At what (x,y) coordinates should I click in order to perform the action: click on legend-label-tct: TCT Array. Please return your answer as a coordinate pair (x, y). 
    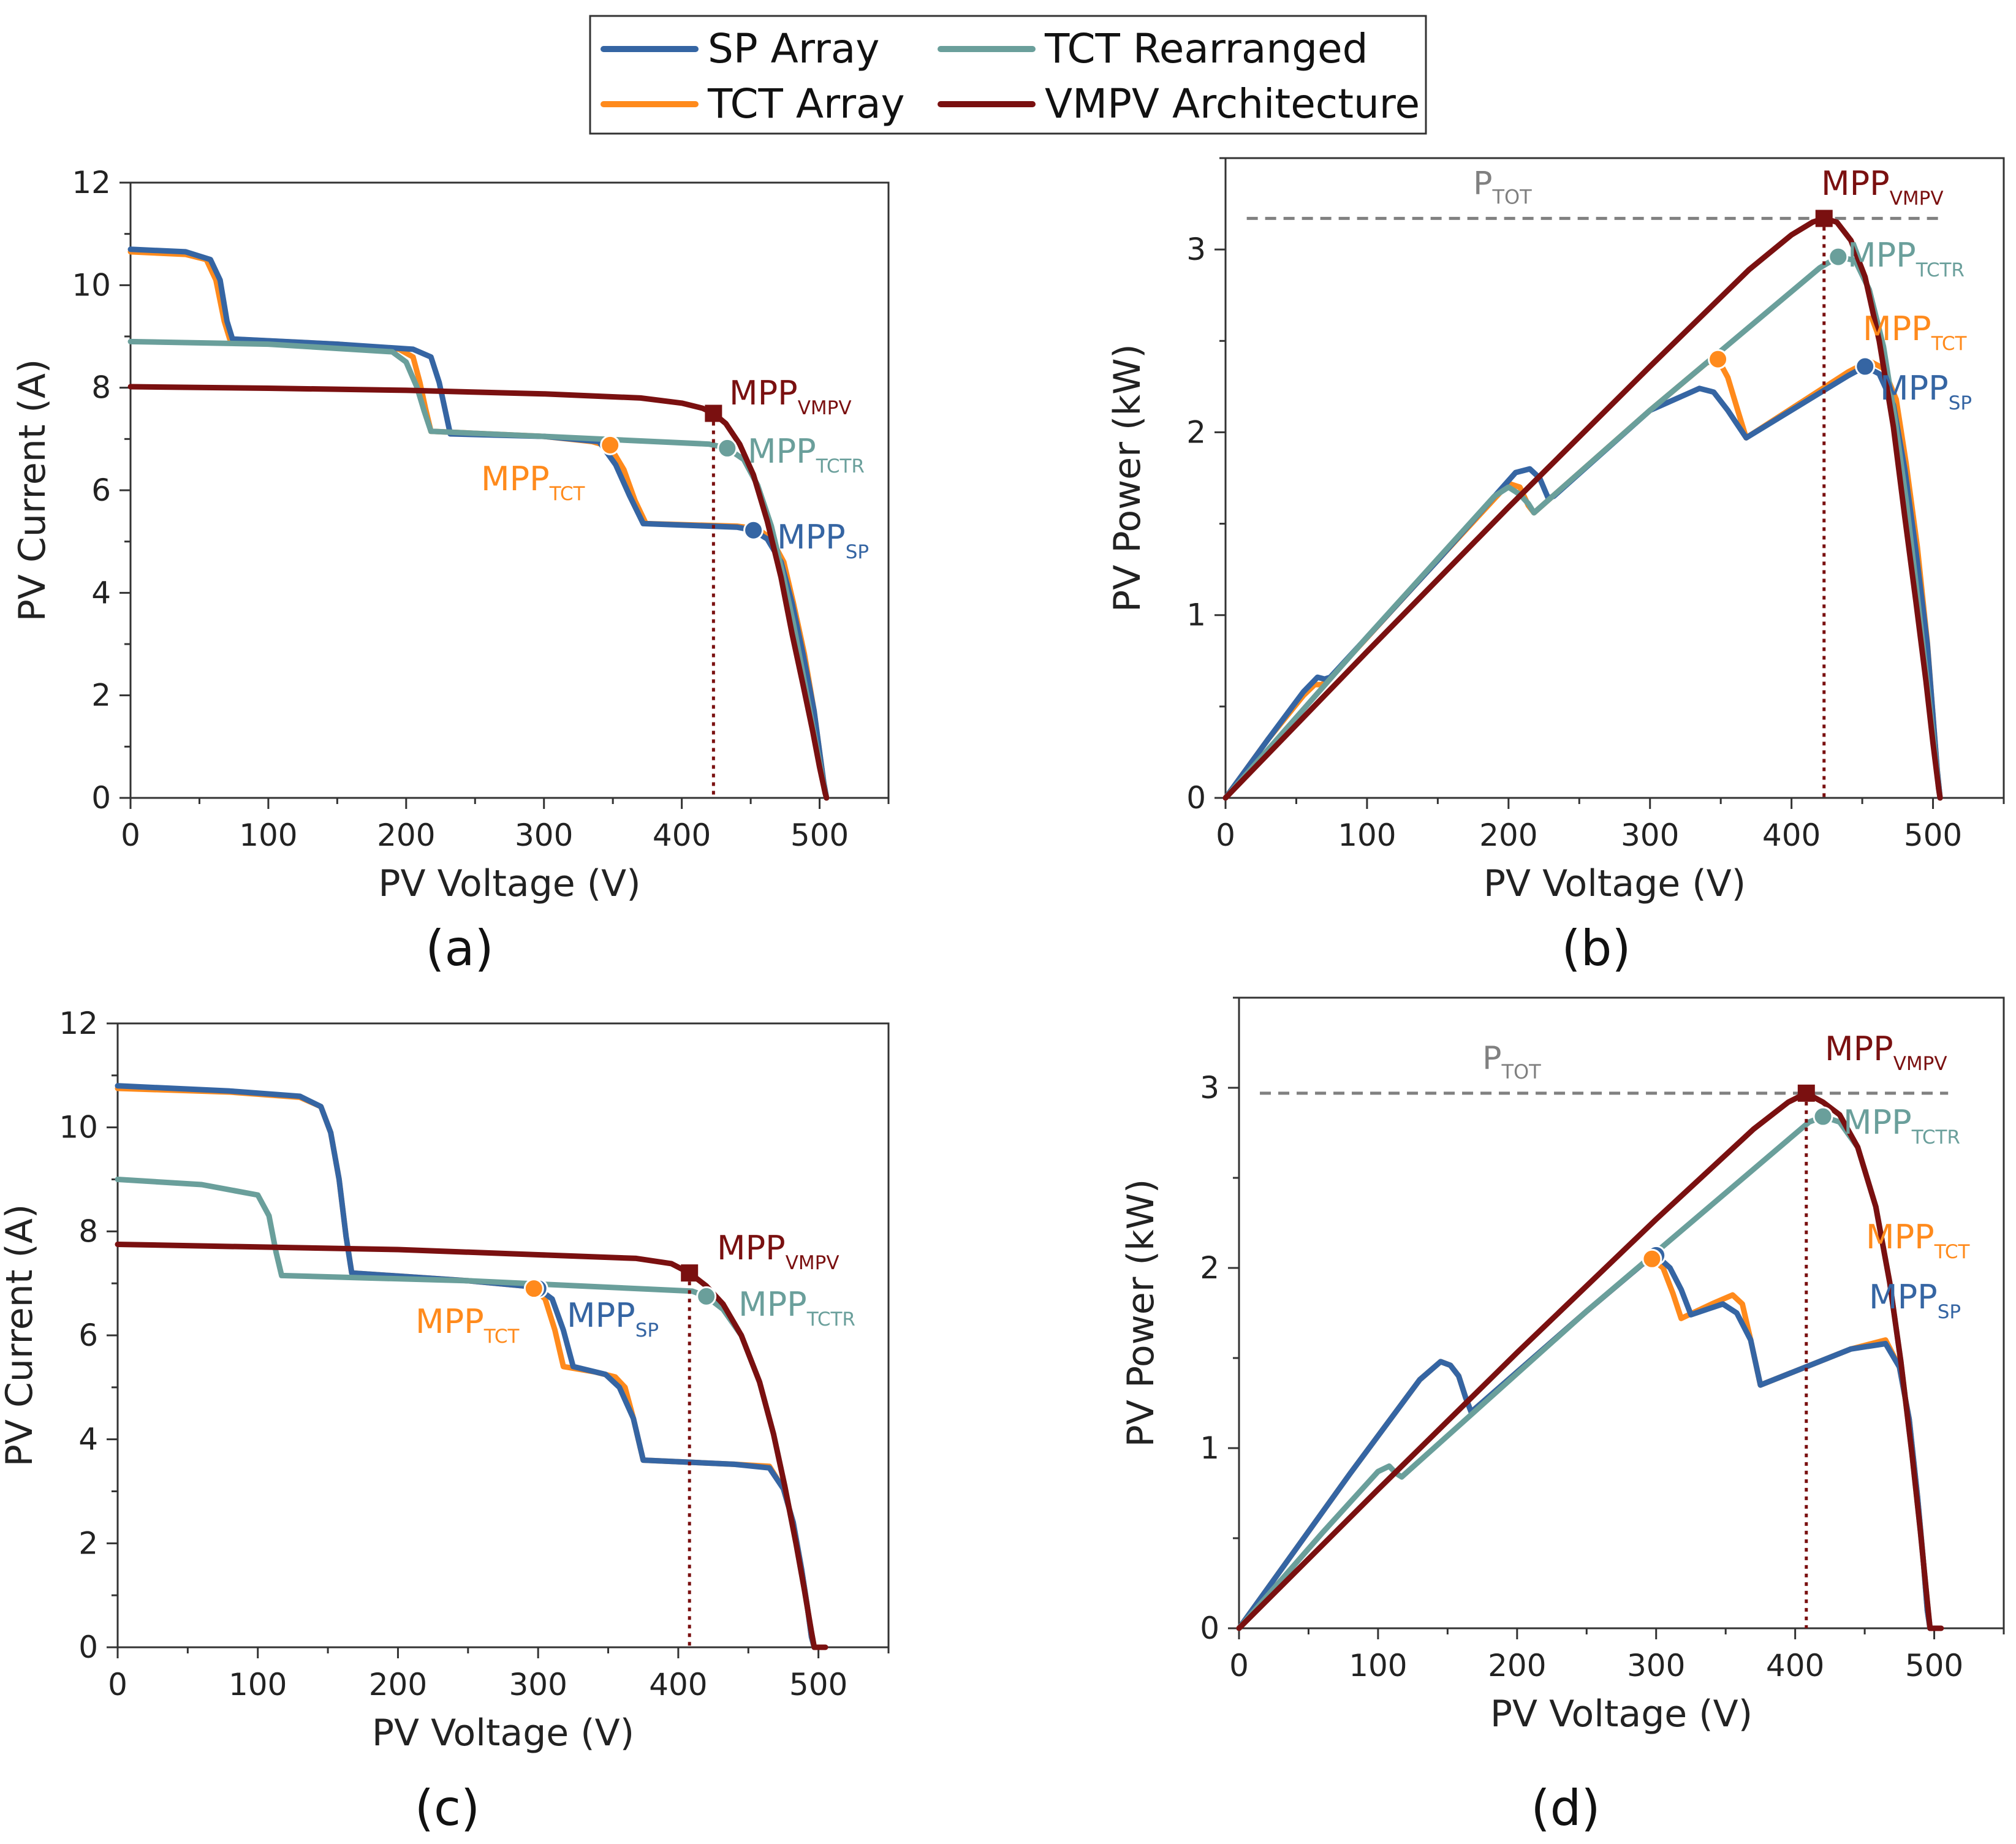
    Looking at the image, I should click on (806, 104).